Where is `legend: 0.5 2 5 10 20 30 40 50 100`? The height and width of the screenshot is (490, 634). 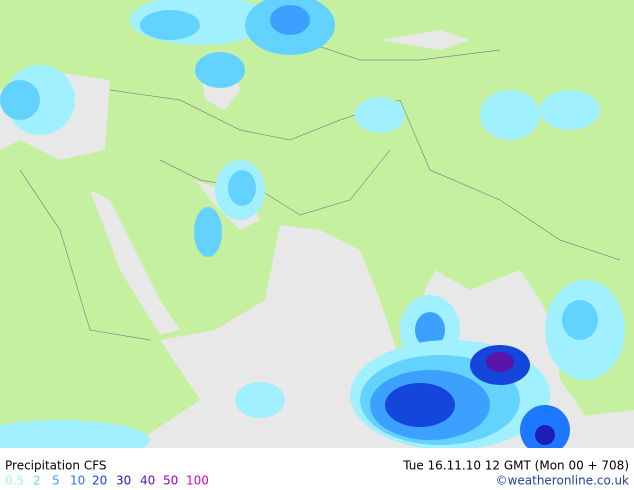 legend: 0.5 2 5 10 20 30 40 50 100 is located at coordinates (107, 481).